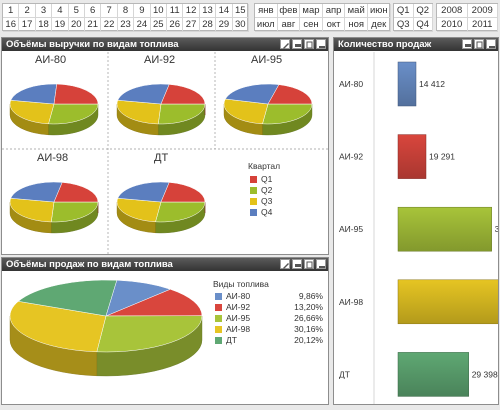  I want to click on month-option: дек, so click(379, 25).